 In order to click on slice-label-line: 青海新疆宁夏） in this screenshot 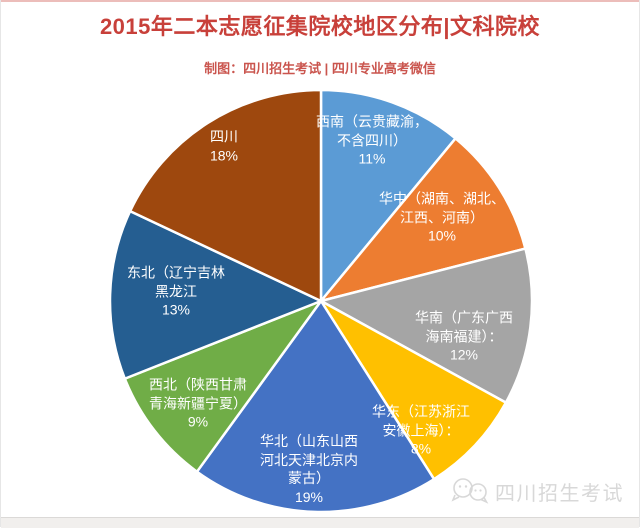, I will do `click(198, 402)`.